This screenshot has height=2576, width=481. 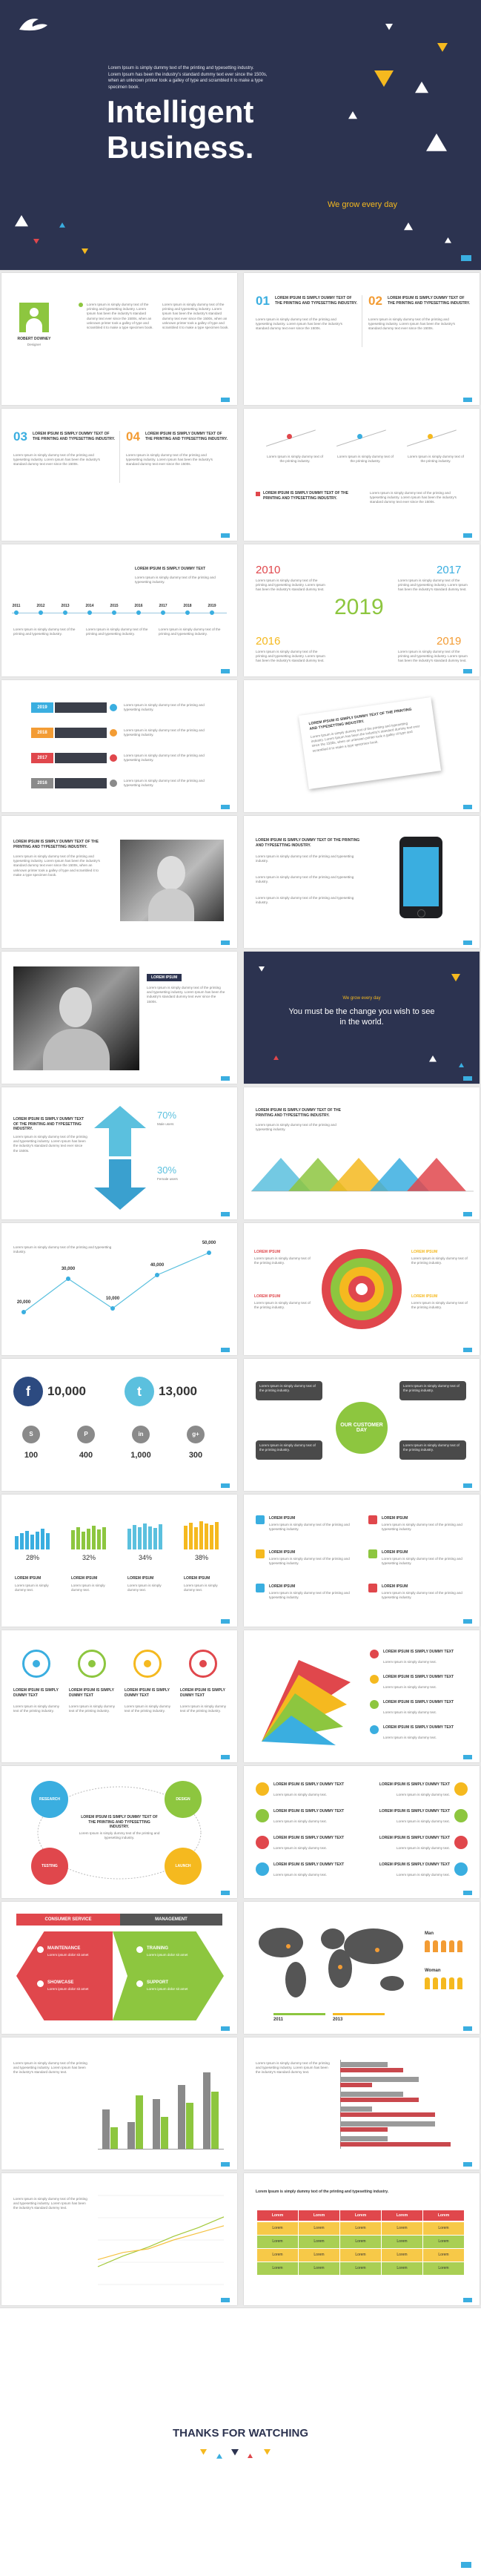 What do you see at coordinates (34, 325) in the screenshot?
I see `avatar-body` at bounding box center [34, 325].